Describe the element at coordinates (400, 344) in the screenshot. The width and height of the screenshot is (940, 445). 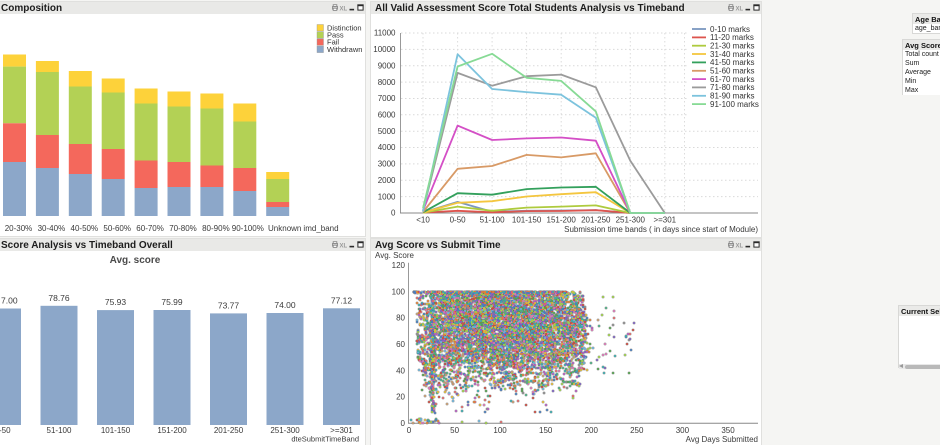
I see `svg-text: 60` at that location.